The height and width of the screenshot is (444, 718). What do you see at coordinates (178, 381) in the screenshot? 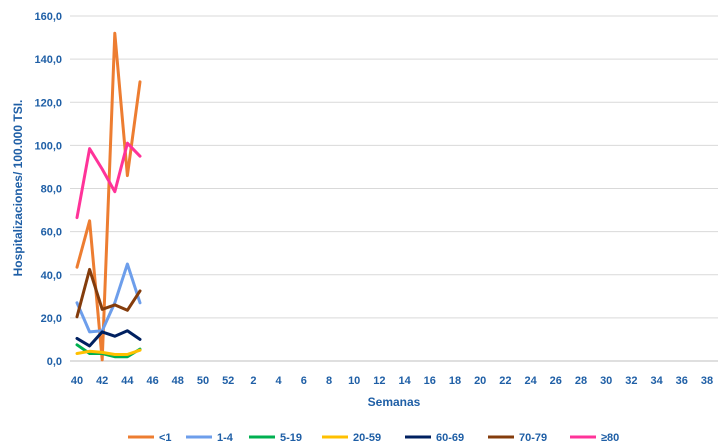
I see `x-tick-label: 48` at bounding box center [178, 381].